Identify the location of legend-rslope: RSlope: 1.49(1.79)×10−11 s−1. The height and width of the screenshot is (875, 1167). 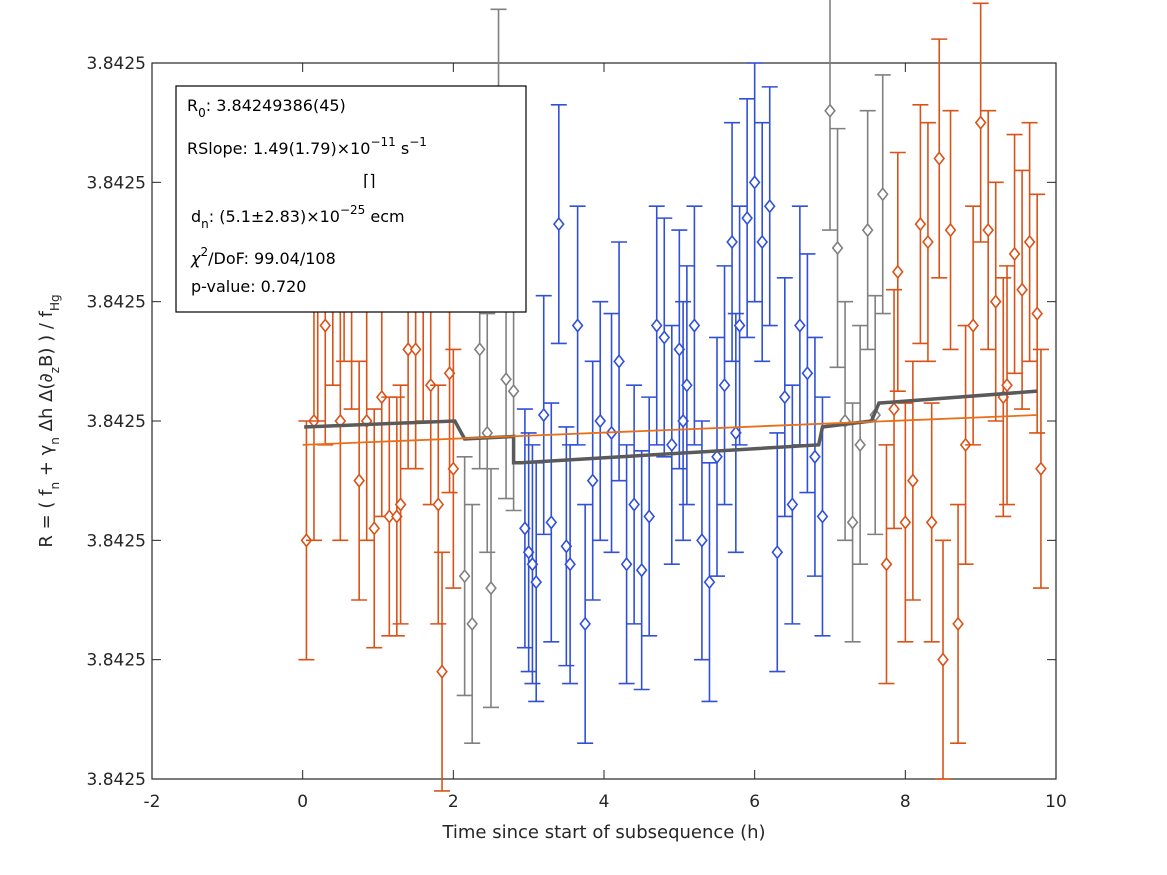
(307, 146).